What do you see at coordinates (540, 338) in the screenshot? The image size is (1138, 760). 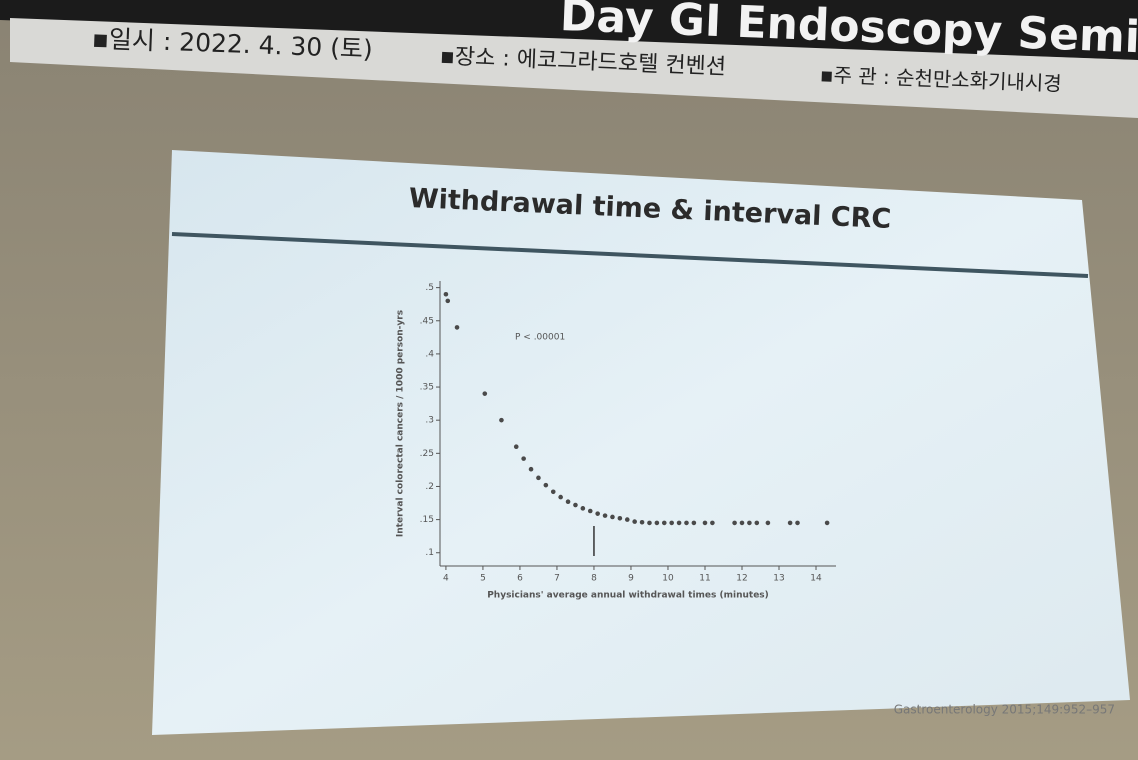 I see `annotation: P < .00001` at bounding box center [540, 338].